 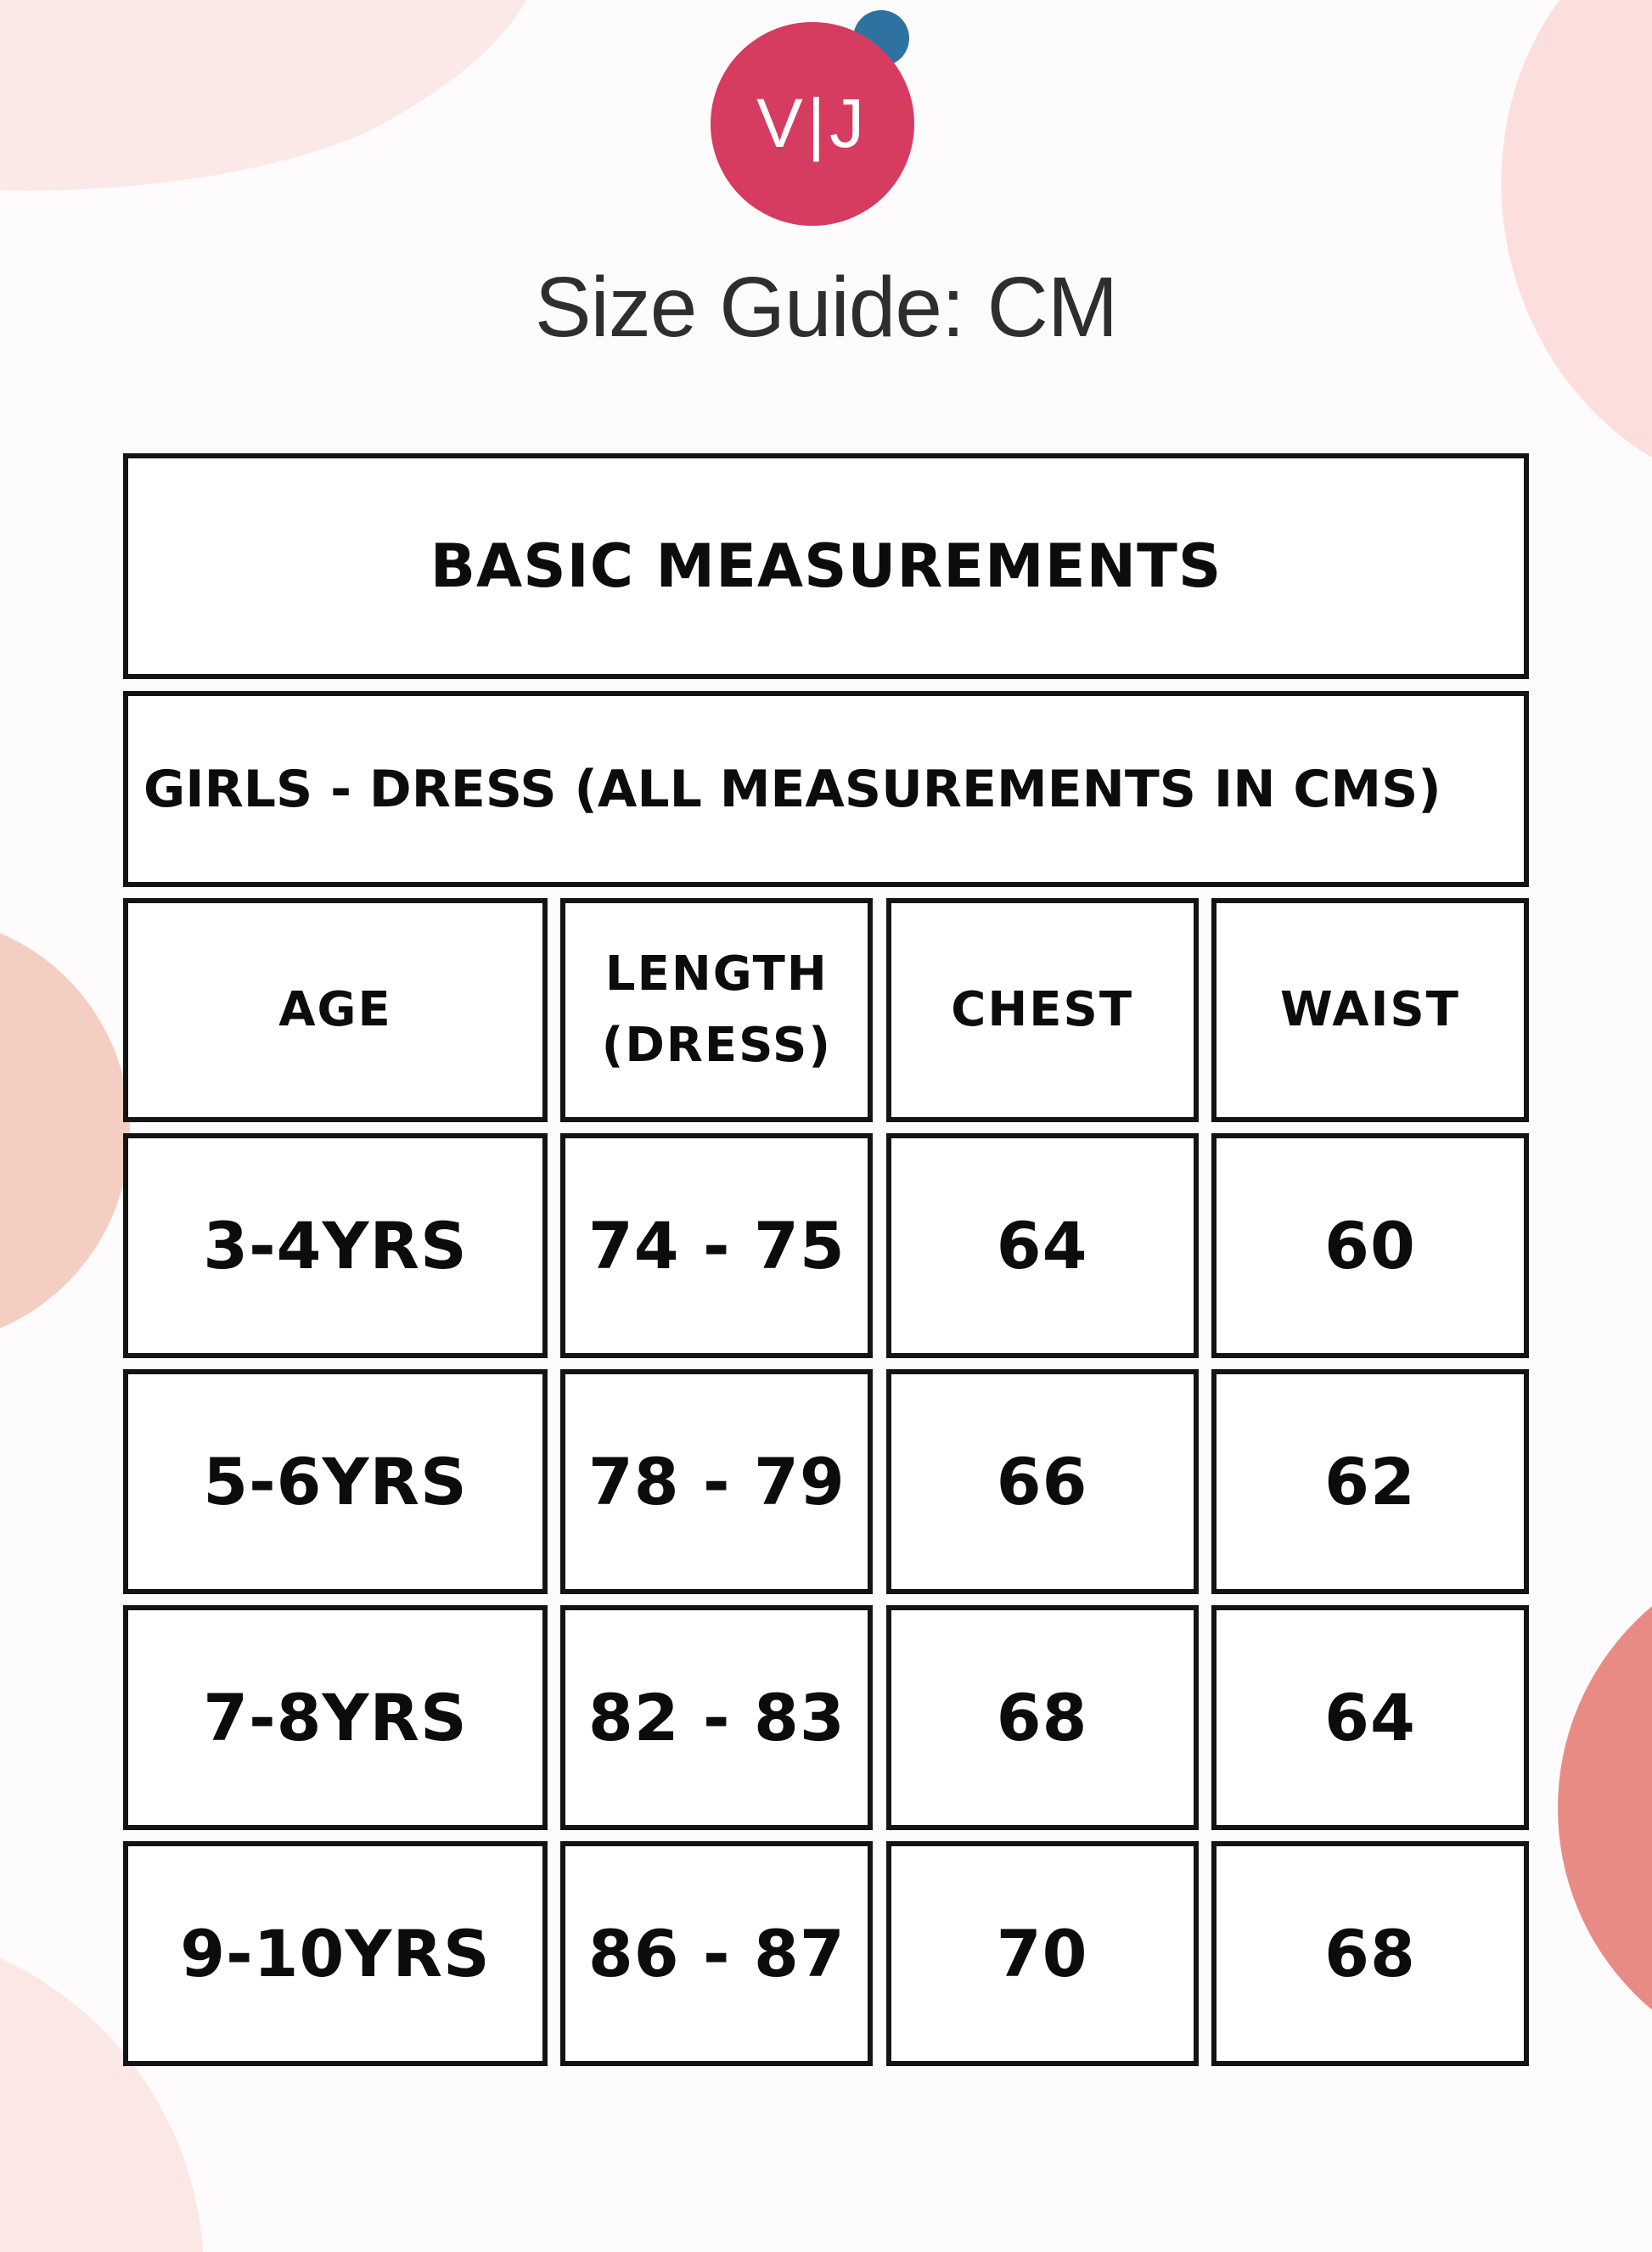 What do you see at coordinates (717, 1245) in the screenshot?
I see `length-cell: 74 - 75` at bounding box center [717, 1245].